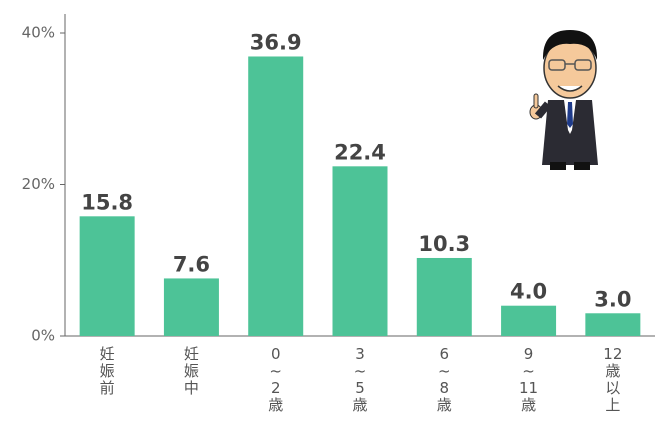 The image size is (656, 423). Describe the element at coordinates (444, 379) in the screenshot. I see `x-tick-label: 6 ~8 歳` at that location.